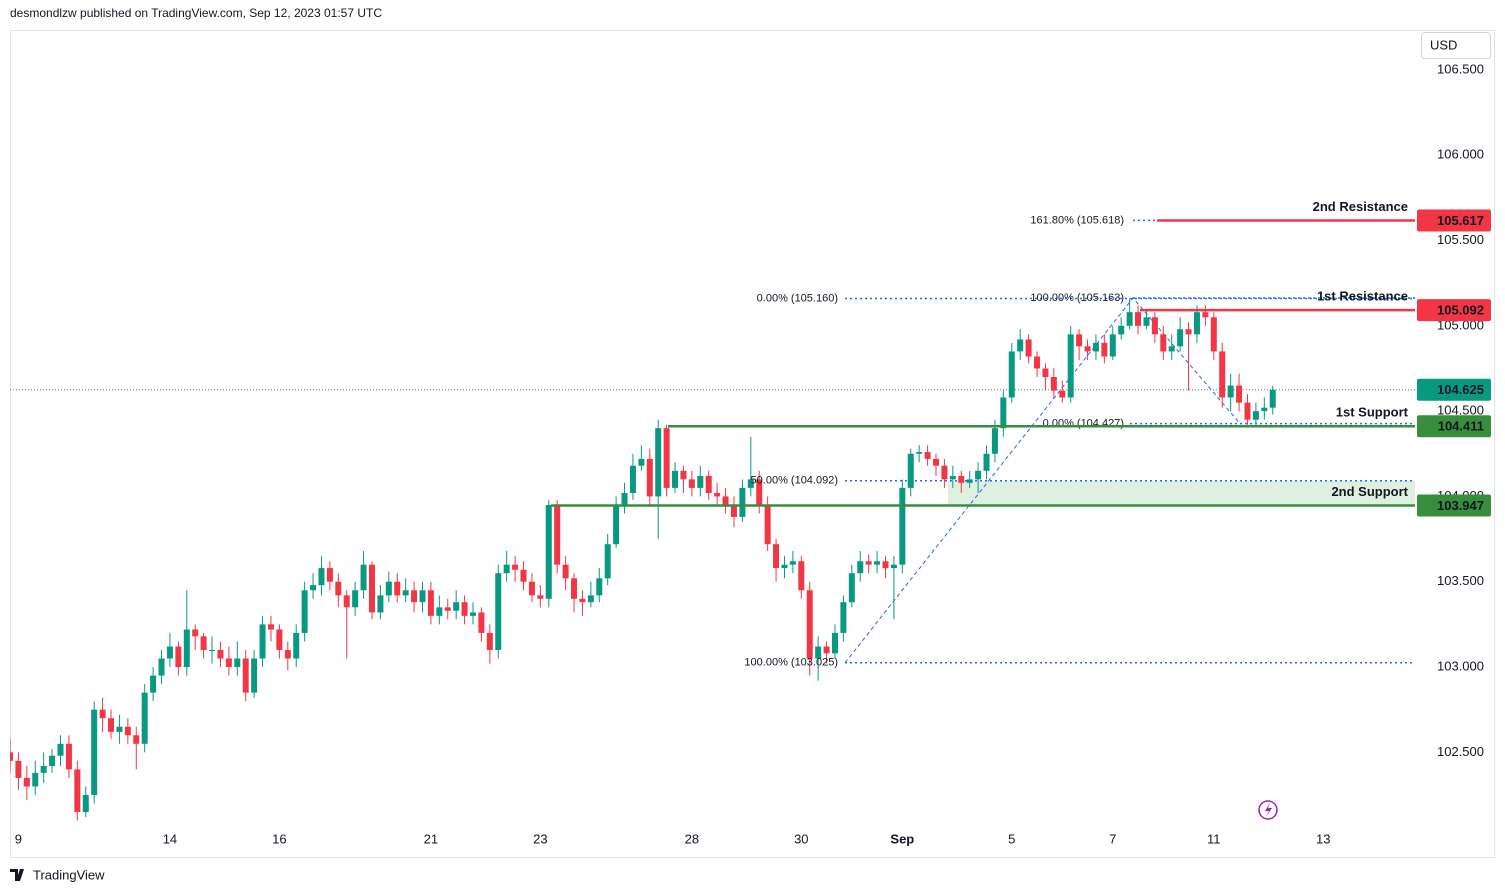  Describe the element at coordinates (1112, 838) in the screenshot. I see `x-tick-label: 7` at that location.